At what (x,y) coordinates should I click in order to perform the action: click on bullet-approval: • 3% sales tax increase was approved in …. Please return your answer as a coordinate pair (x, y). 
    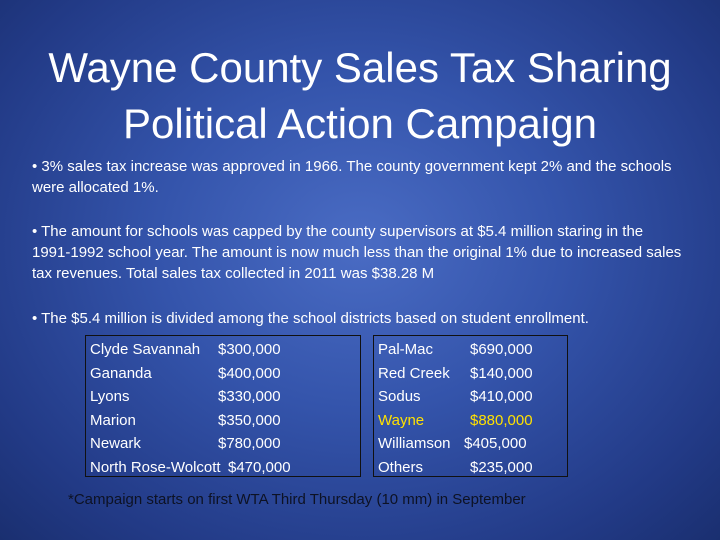
    Looking at the image, I should click on (352, 177).